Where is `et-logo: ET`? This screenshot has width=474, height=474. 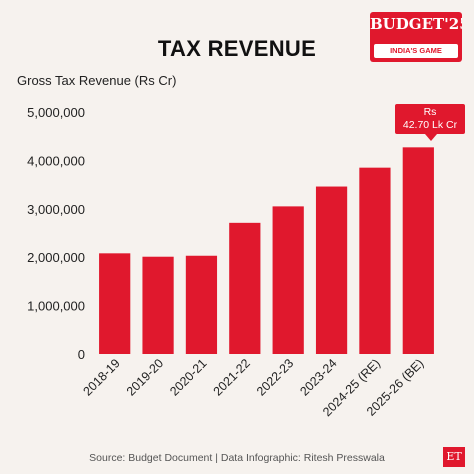
et-logo: ET is located at coordinates (454, 457).